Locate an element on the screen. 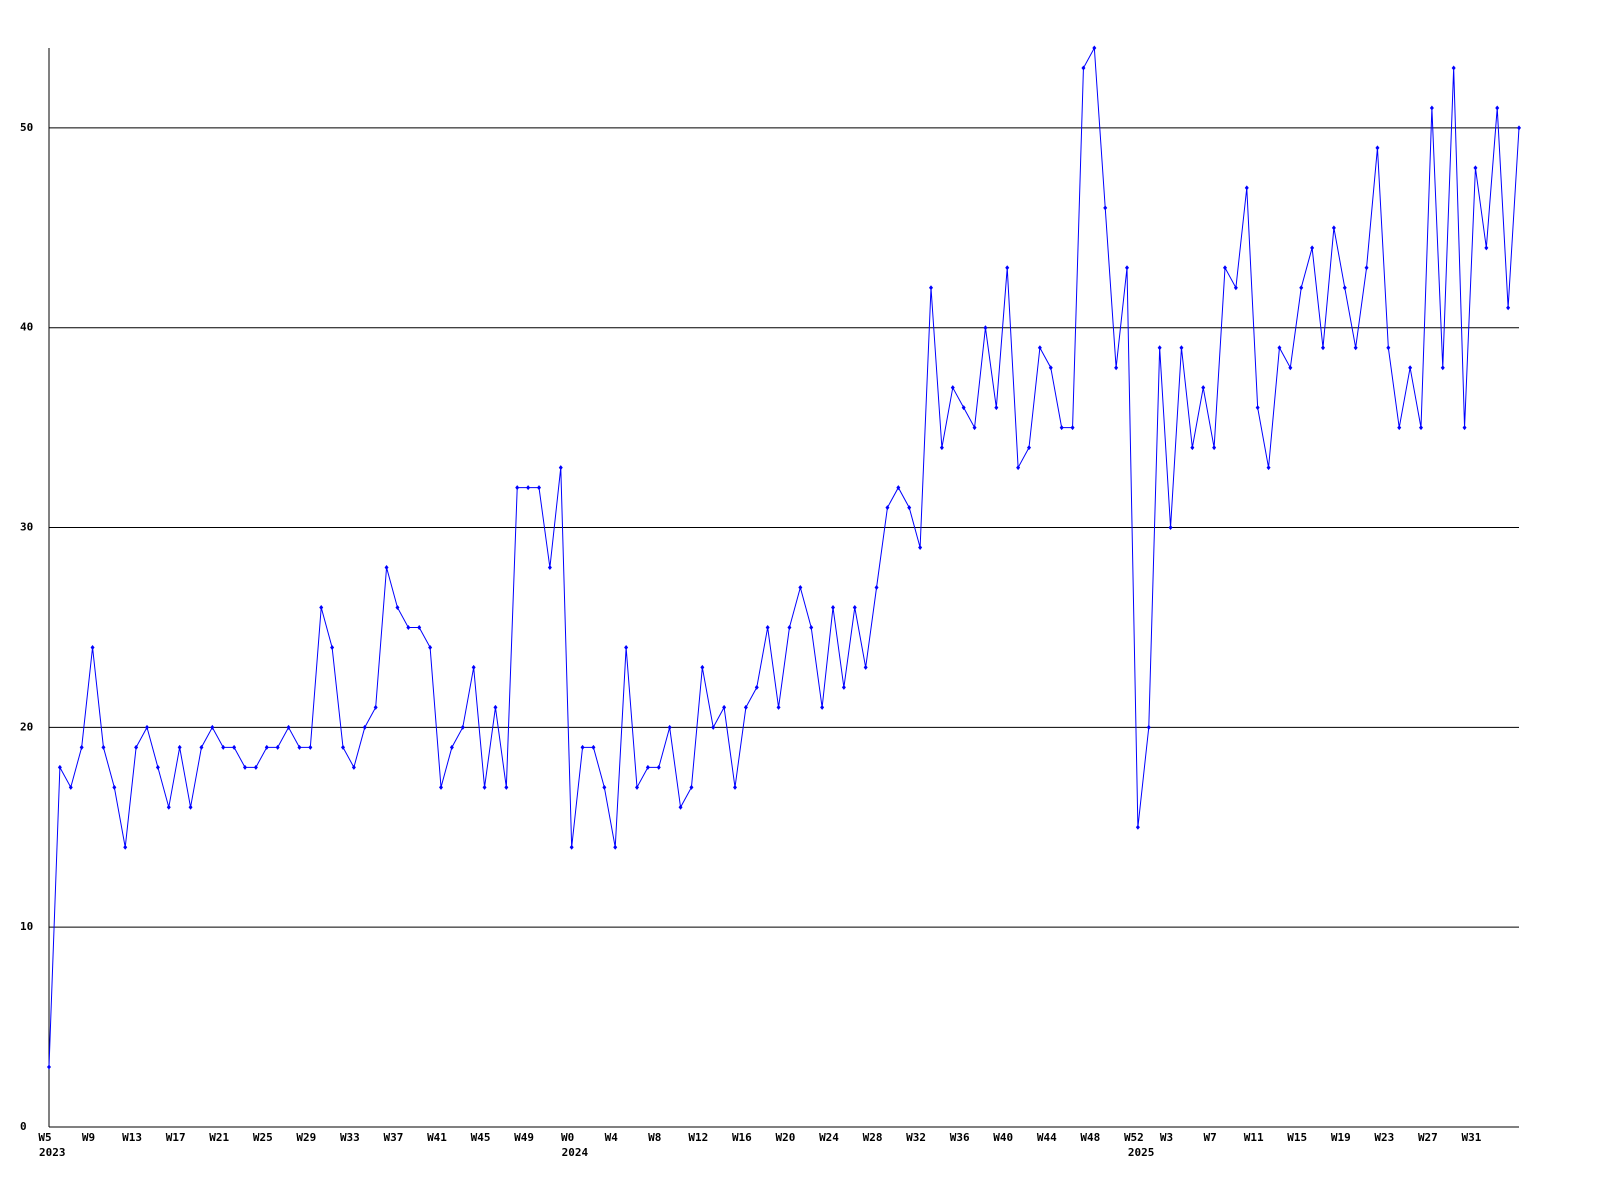 This screenshot has height=1200, width=1600. x-tick-label: W40 is located at coordinates (1003, 1137).